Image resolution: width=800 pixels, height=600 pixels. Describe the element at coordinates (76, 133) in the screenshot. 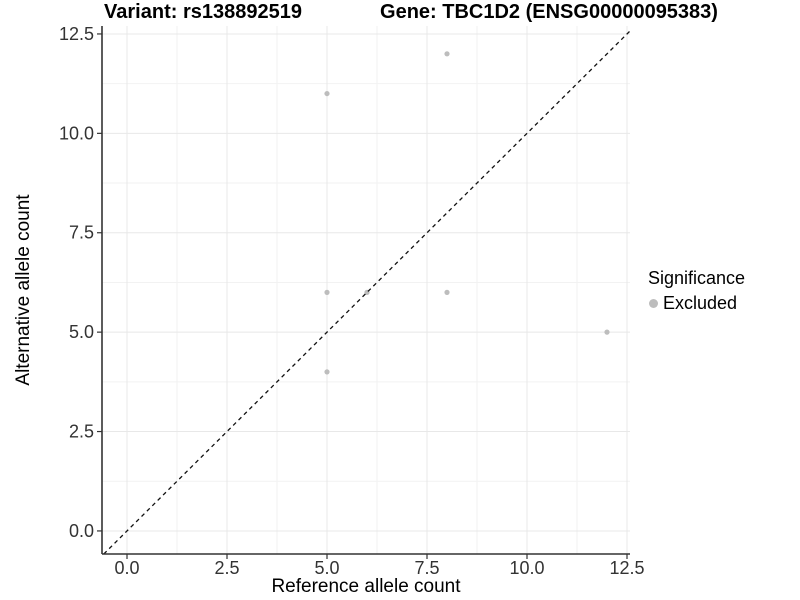

I see `y-tick-label: 10.0` at that location.